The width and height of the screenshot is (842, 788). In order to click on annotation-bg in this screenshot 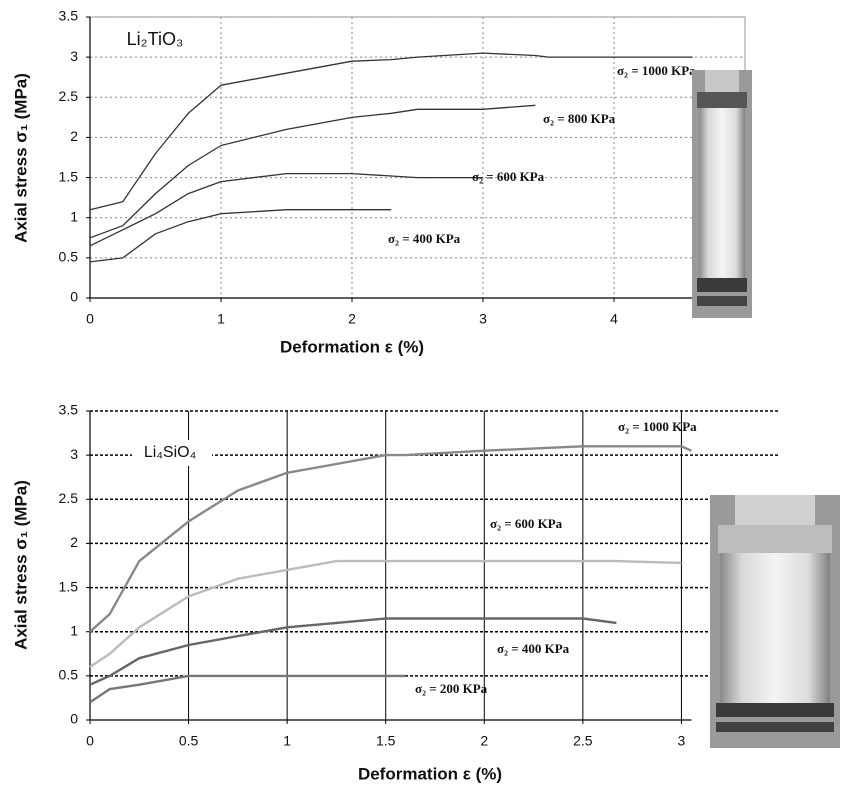, I will do `click(172, 453)`.